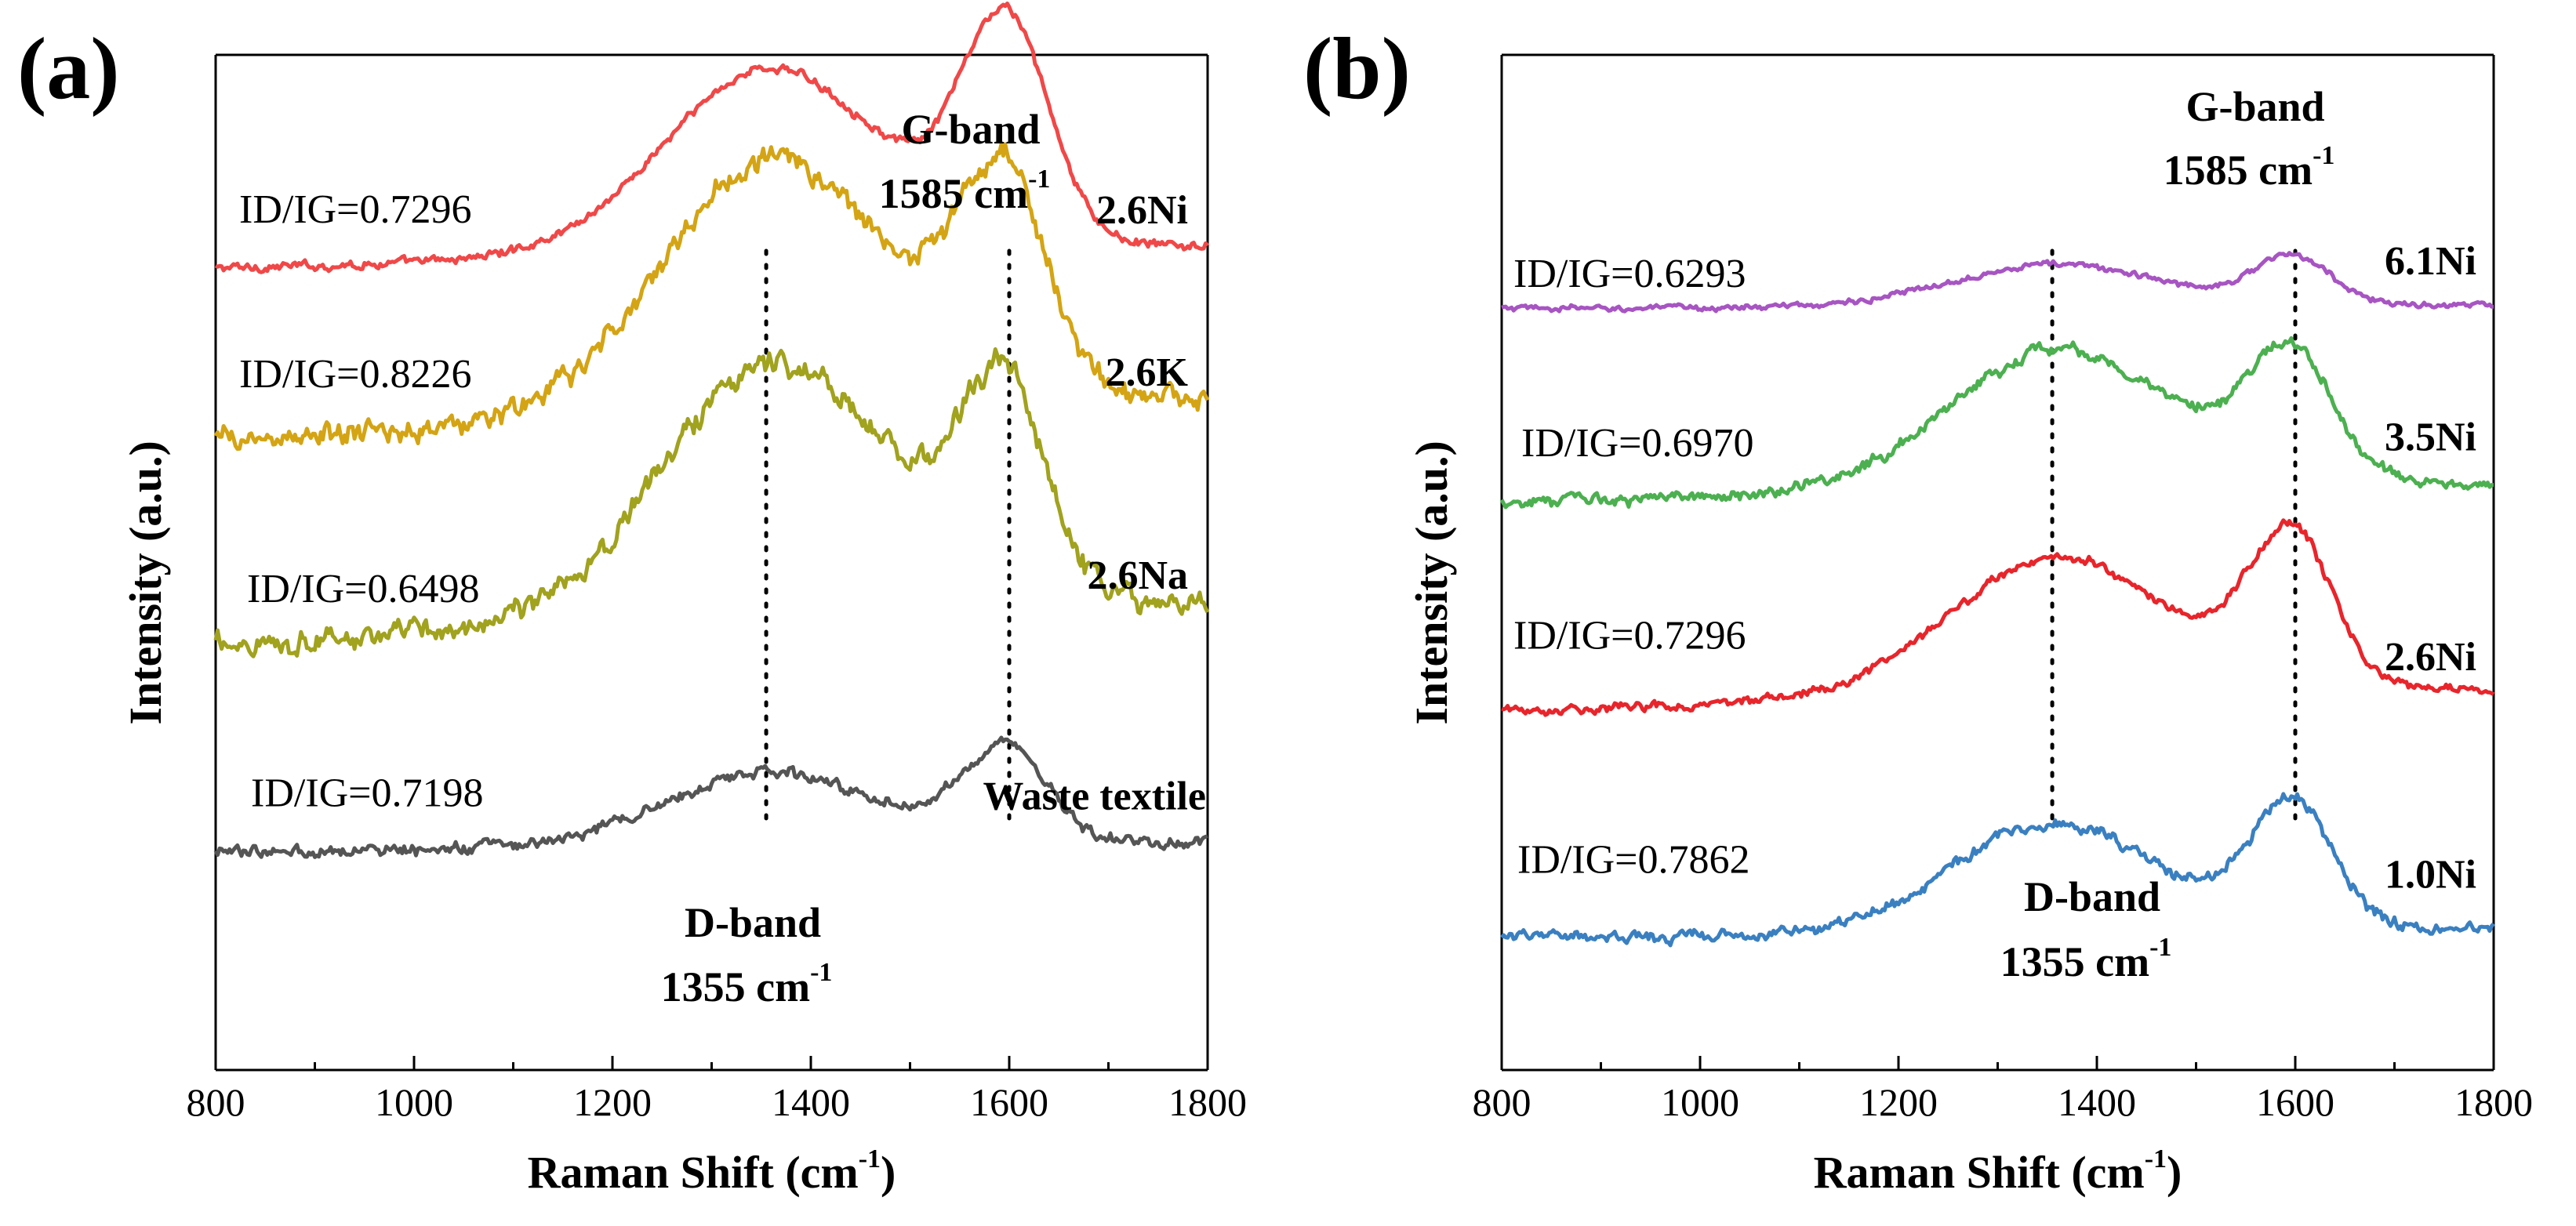  Describe the element at coordinates (711, 502) in the screenshot. I see `spectrum-line-2-6na` at that location.